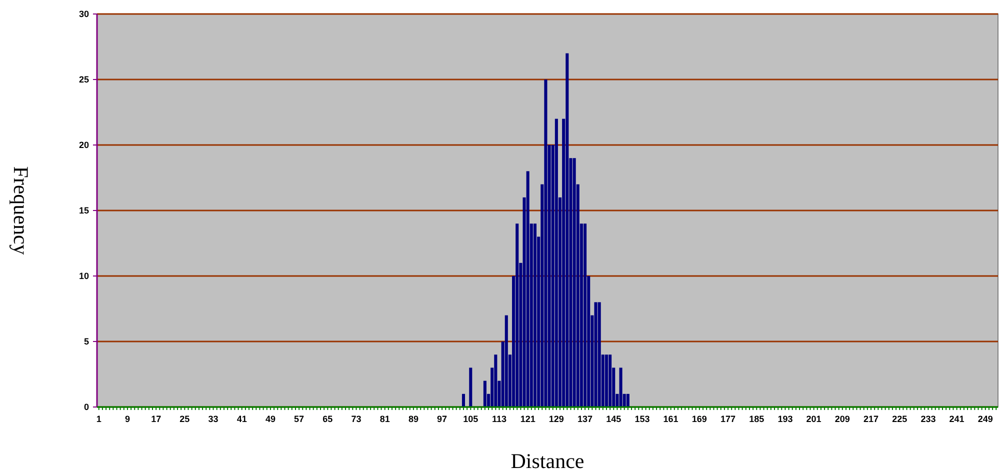 This screenshot has height=474, width=1000. I want to click on x-tick-label: 145, so click(614, 419).